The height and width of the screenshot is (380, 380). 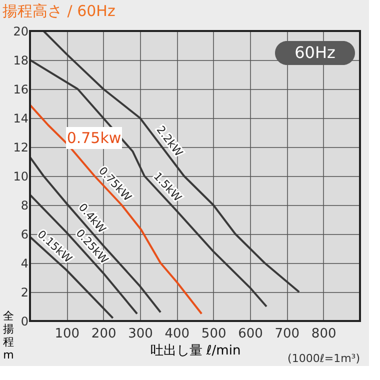 What do you see at coordinates (177, 334) in the screenshot?
I see `x-tick-label: 400` at bounding box center [177, 334].